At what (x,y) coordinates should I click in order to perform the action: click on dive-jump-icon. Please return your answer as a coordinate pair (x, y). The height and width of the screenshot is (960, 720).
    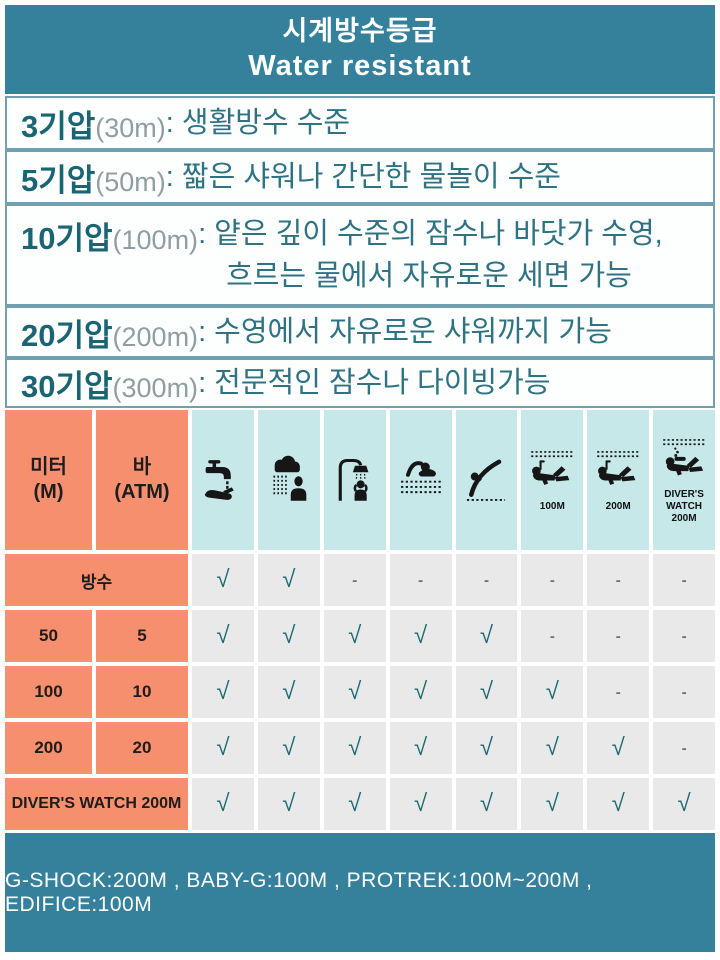
    Looking at the image, I should click on (486, 480).